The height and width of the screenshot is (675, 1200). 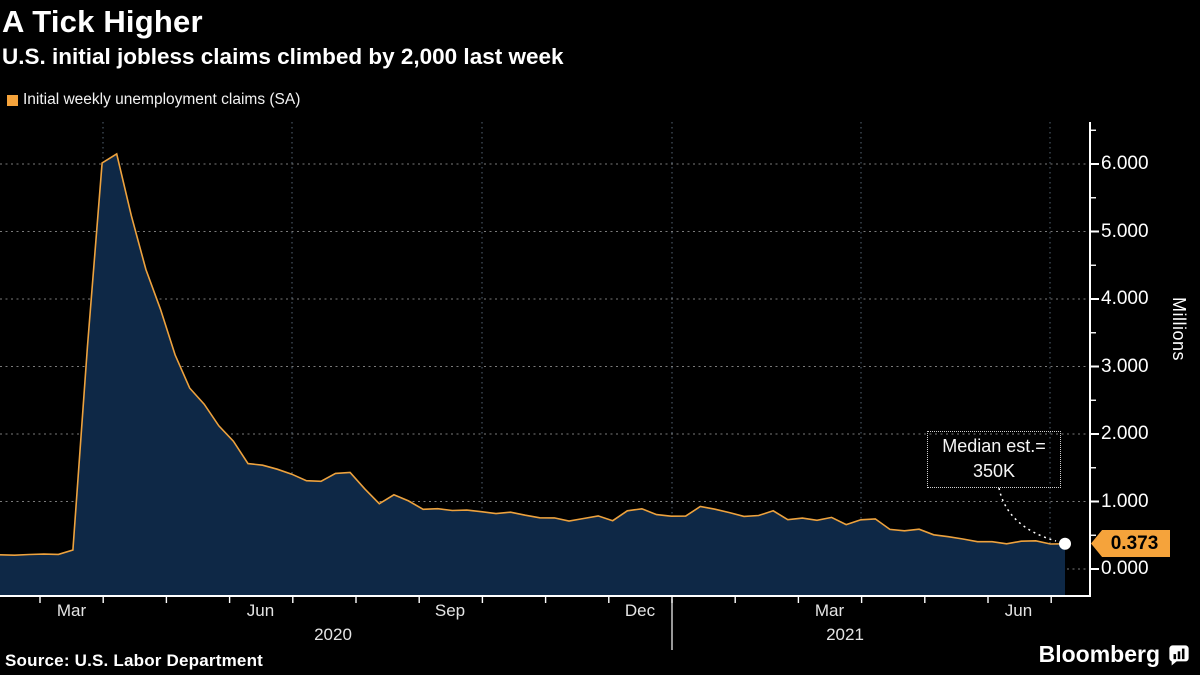 I want to click on median-estimate-line1: Median est.=, so click(x=994, y=446).